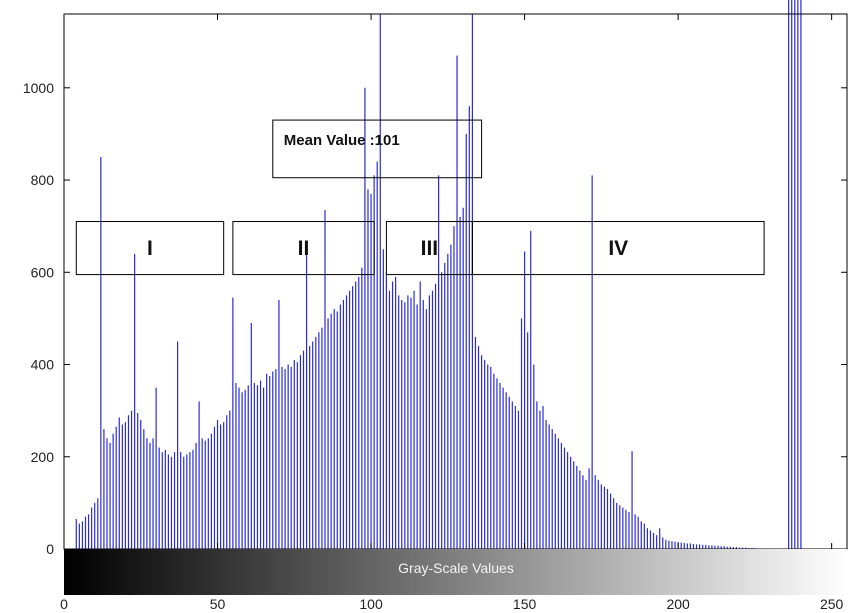 Image resolution: width=857 pixels, height=613 pixels. What do you see at coordinates (43, 272) in the screenshot?
I see `y-tick-label: 600` at bounding box center [43, 272].